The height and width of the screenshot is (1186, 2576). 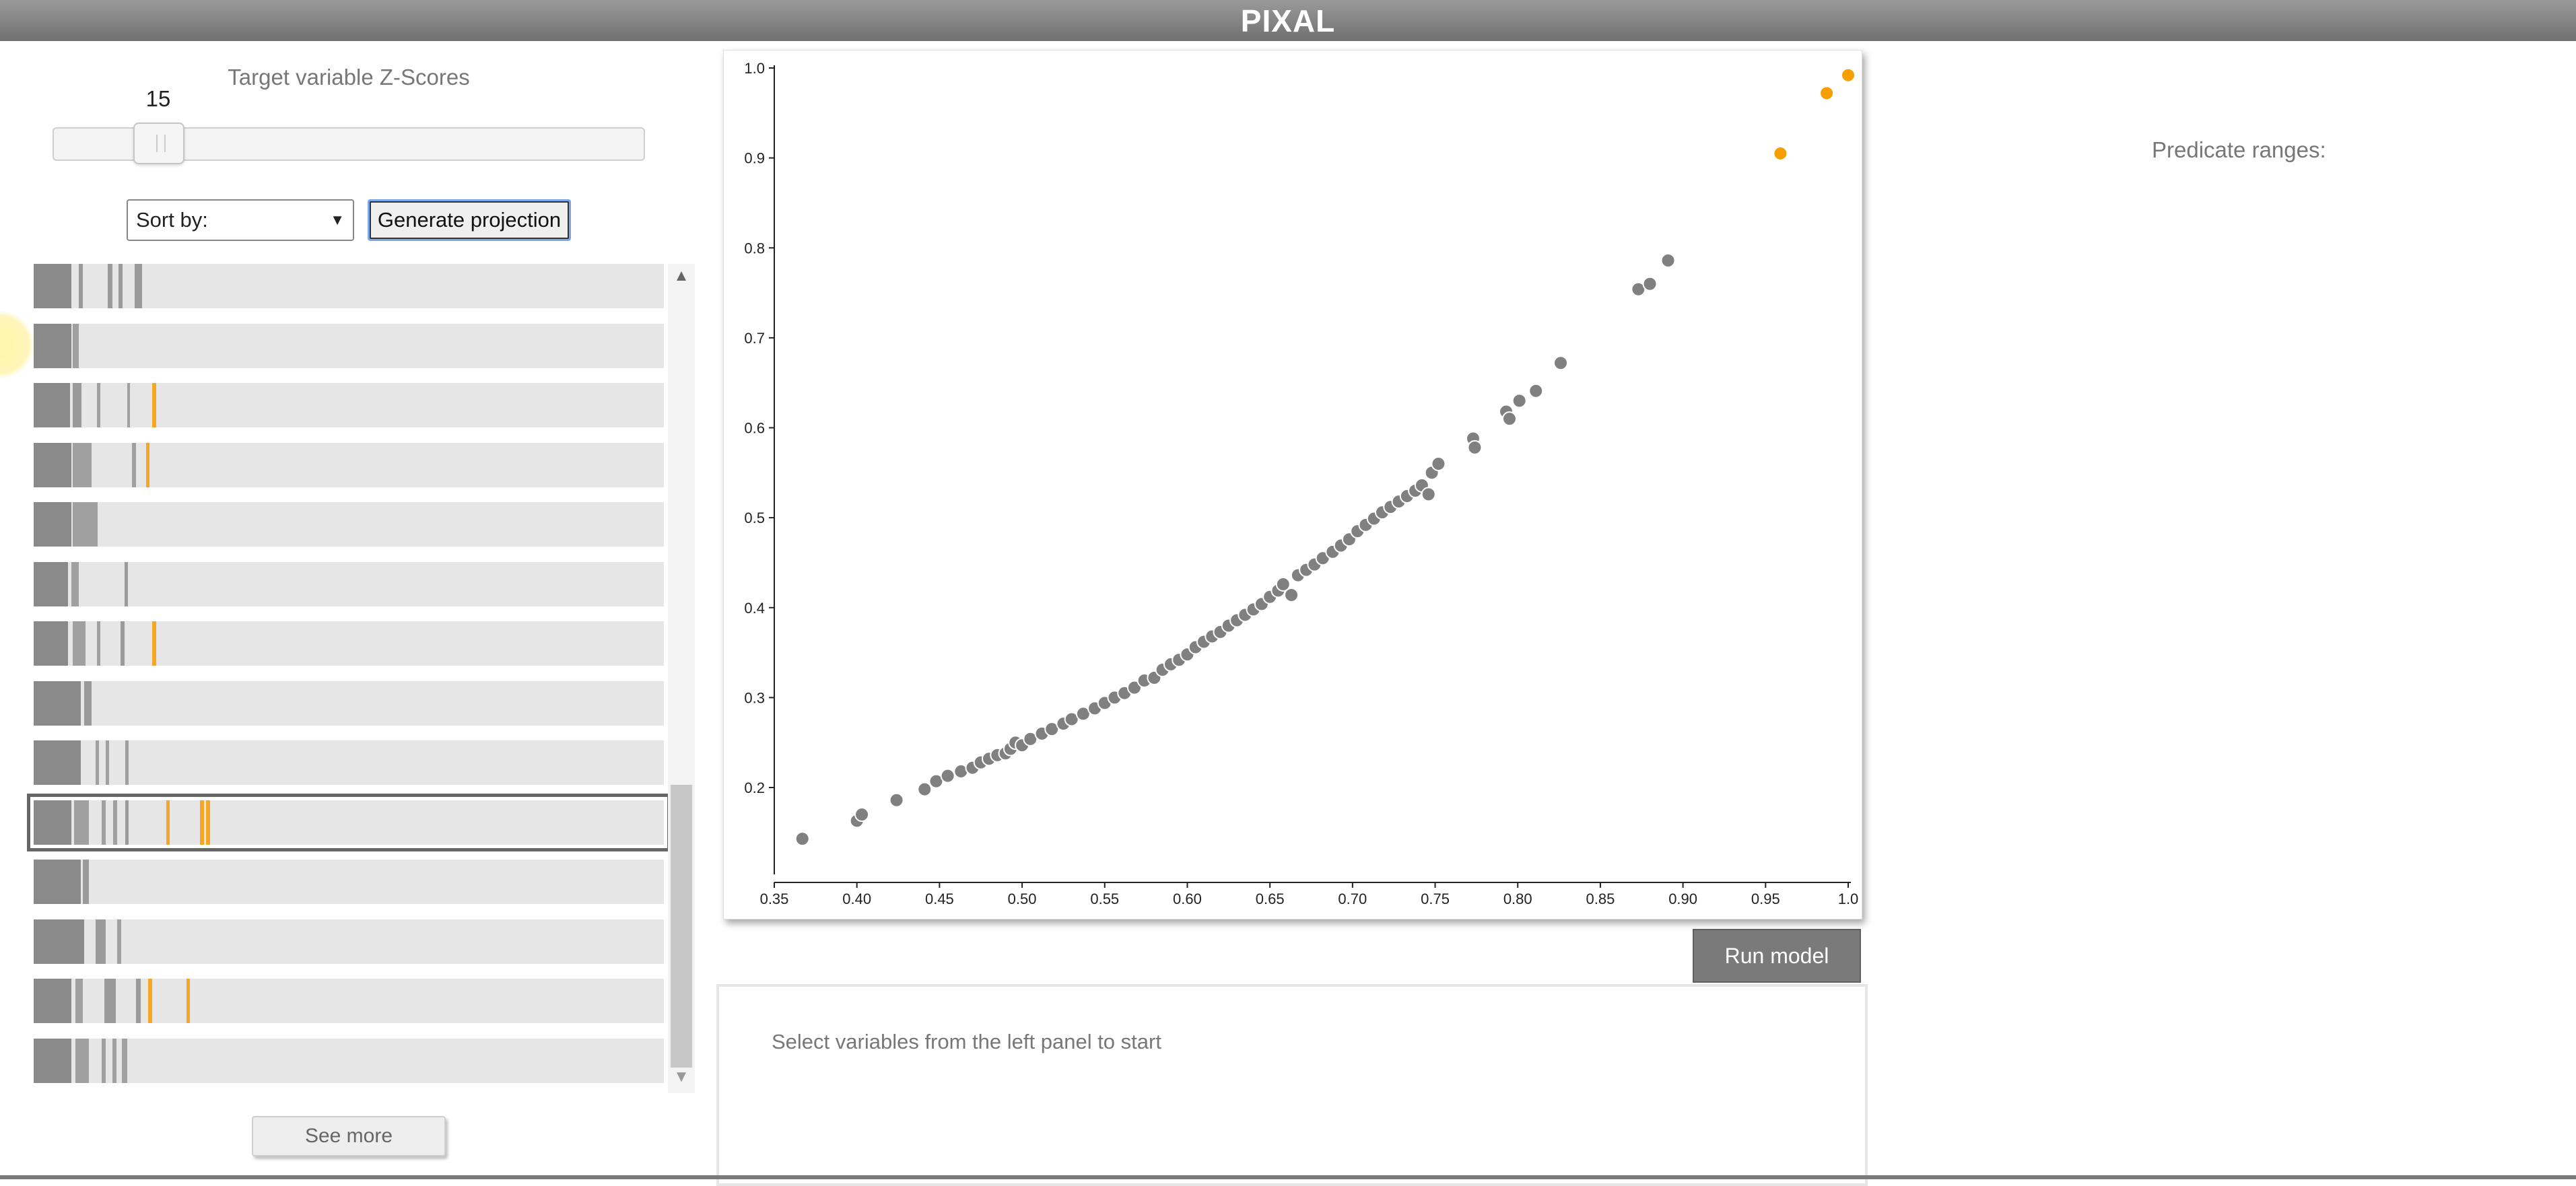 What do you see at coordinates (337, 219) in the screenshot?
I see `dropdown-arrow-icon: ▼` at bounding box center [337, 219].